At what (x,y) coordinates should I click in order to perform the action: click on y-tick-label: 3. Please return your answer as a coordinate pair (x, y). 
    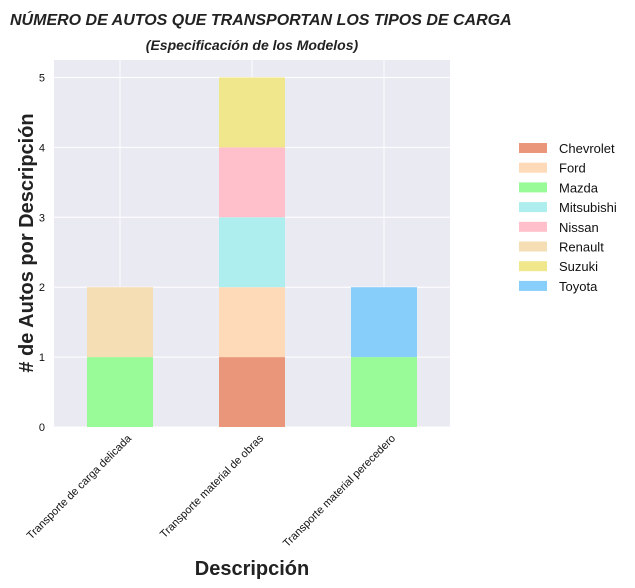
    Looking at the image, I should click on (42, 218).